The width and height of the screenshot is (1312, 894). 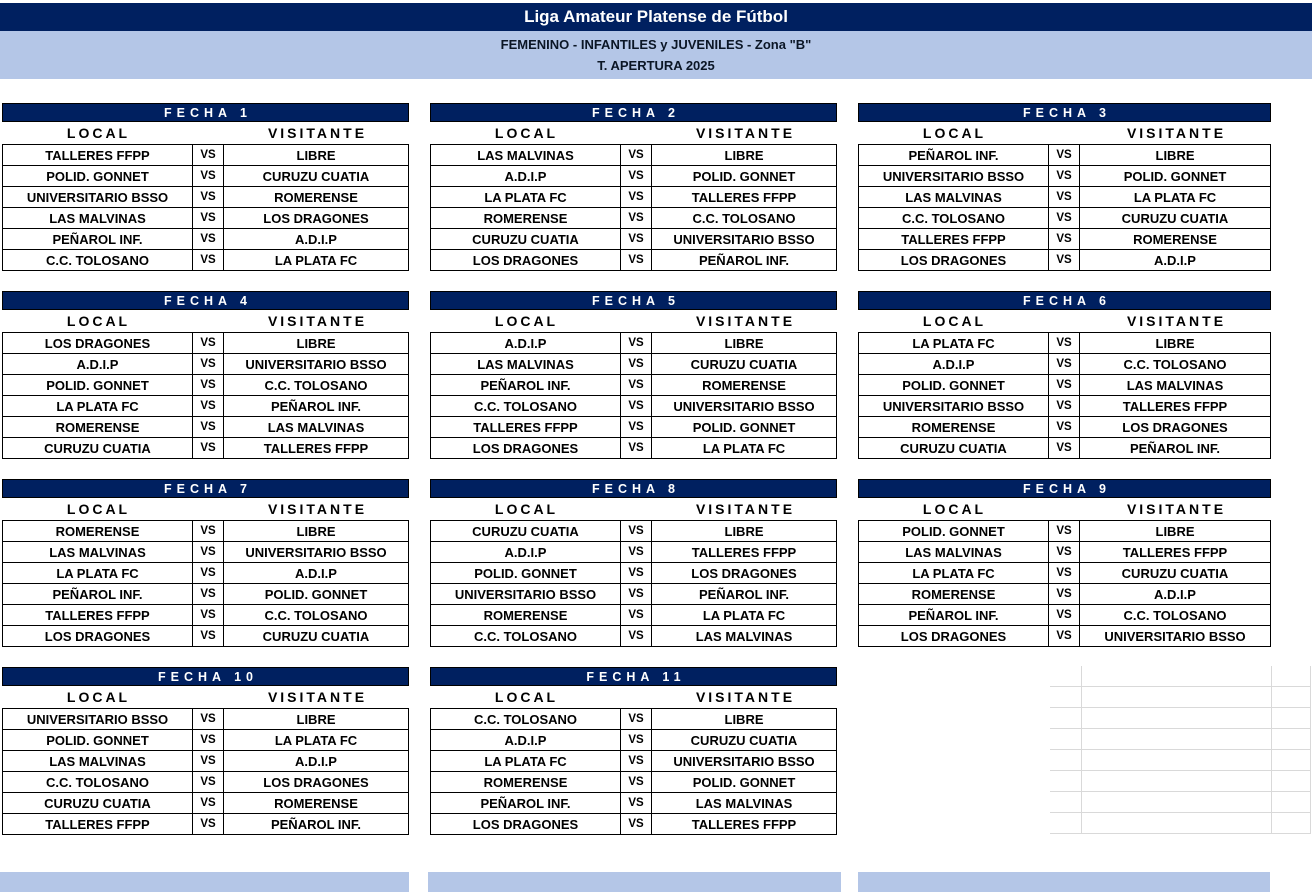 What do you see at coordinates (1064, 552) in the screenshot?
I see `match-row: LAS MALVINAS VS TALLERES FFPP` at bounding box center [1064, 552].